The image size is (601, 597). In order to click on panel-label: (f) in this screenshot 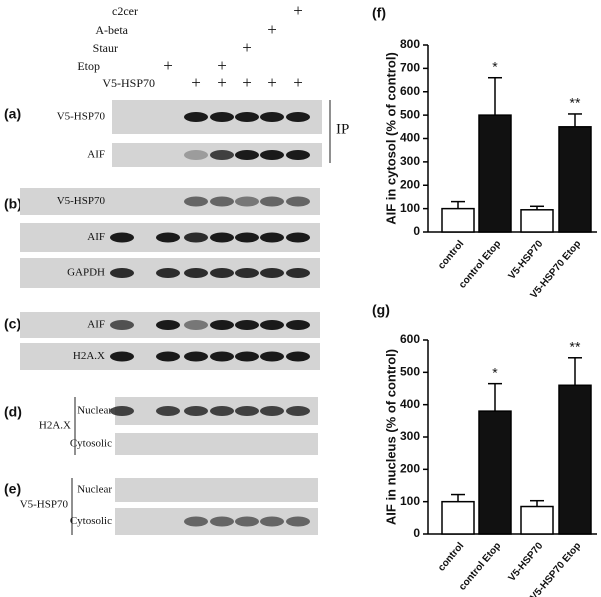, I will do `click(379, 13)`.